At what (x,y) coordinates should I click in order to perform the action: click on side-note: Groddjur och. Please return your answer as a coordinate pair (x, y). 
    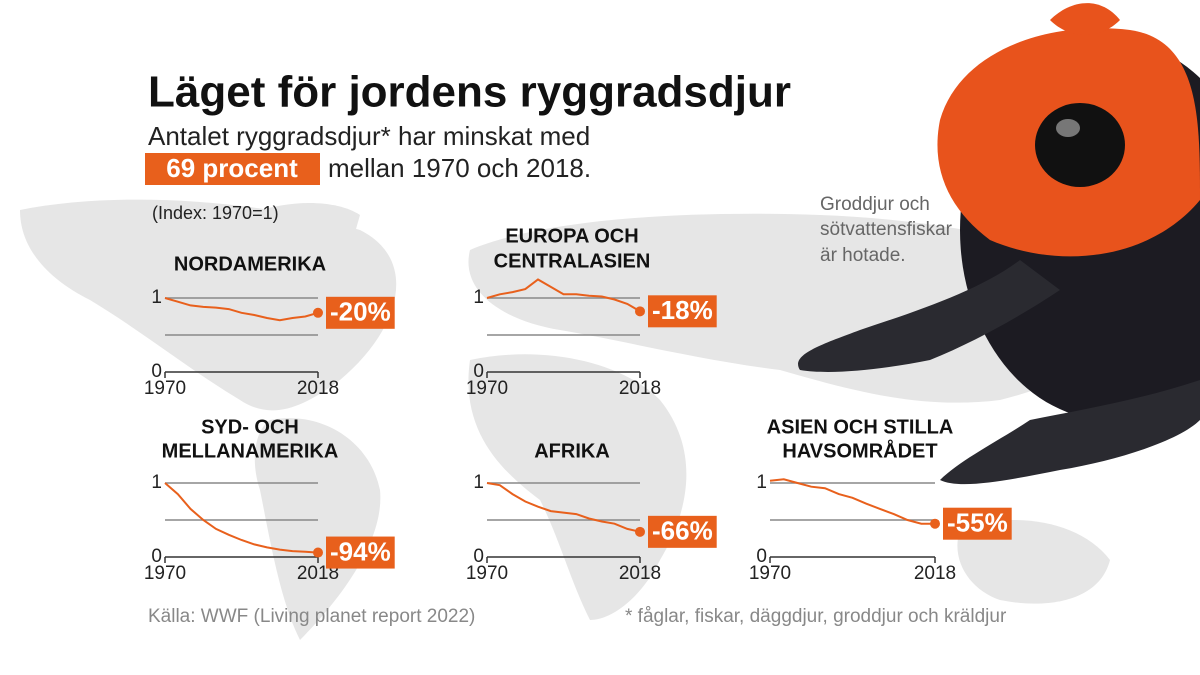
    Looking at the image, I should click on (875, 204).